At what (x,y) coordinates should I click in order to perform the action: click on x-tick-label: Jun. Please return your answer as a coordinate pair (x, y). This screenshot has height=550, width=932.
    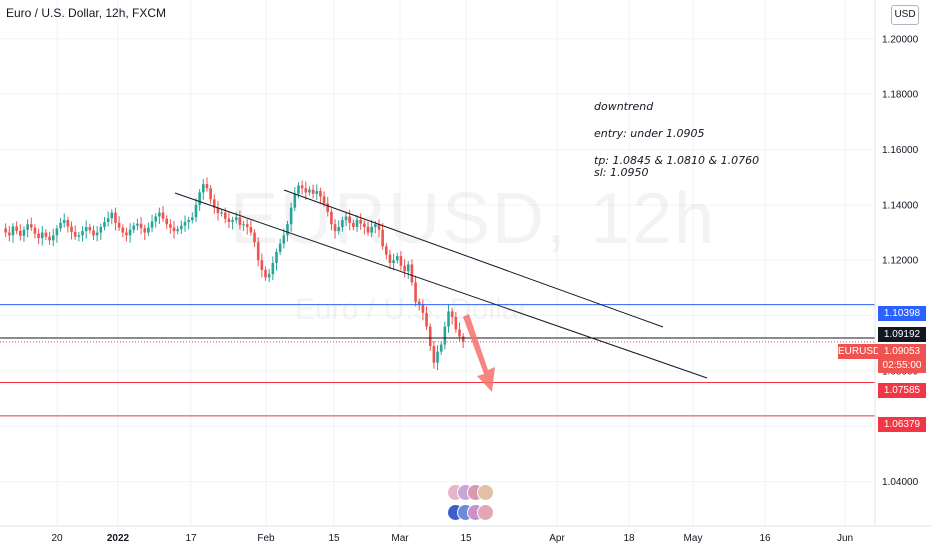
    Looking at the image, I should click on (845, 538).